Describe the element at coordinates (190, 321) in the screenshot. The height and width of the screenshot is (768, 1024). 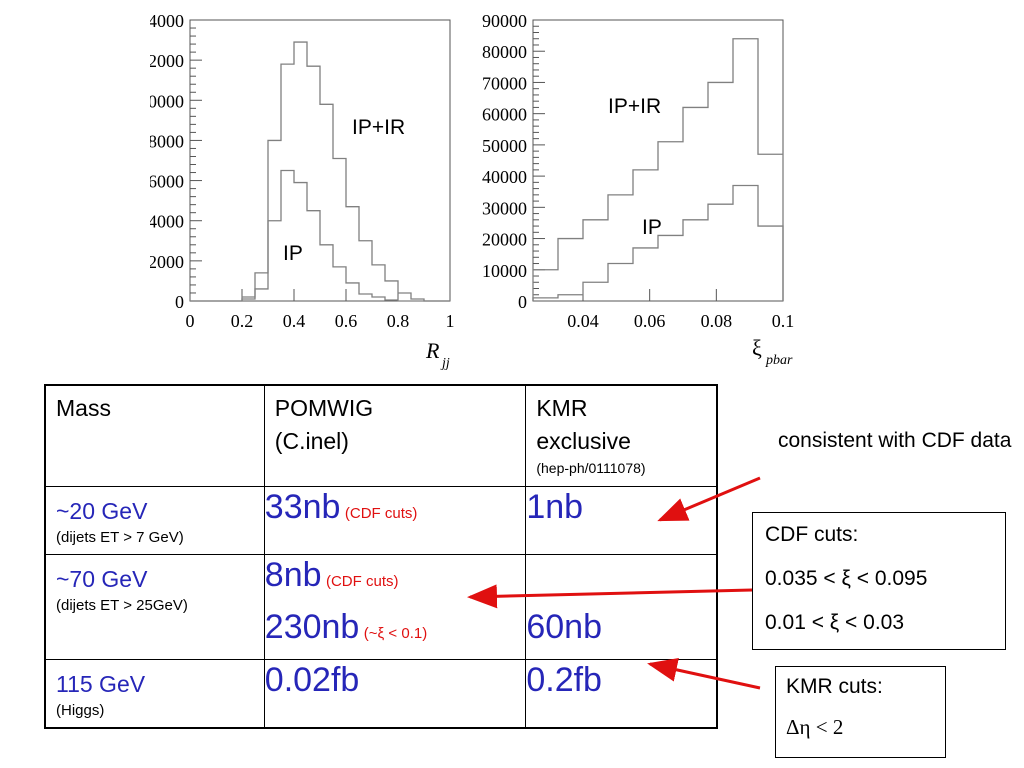
I see `x-tick-label: 0` at that location.